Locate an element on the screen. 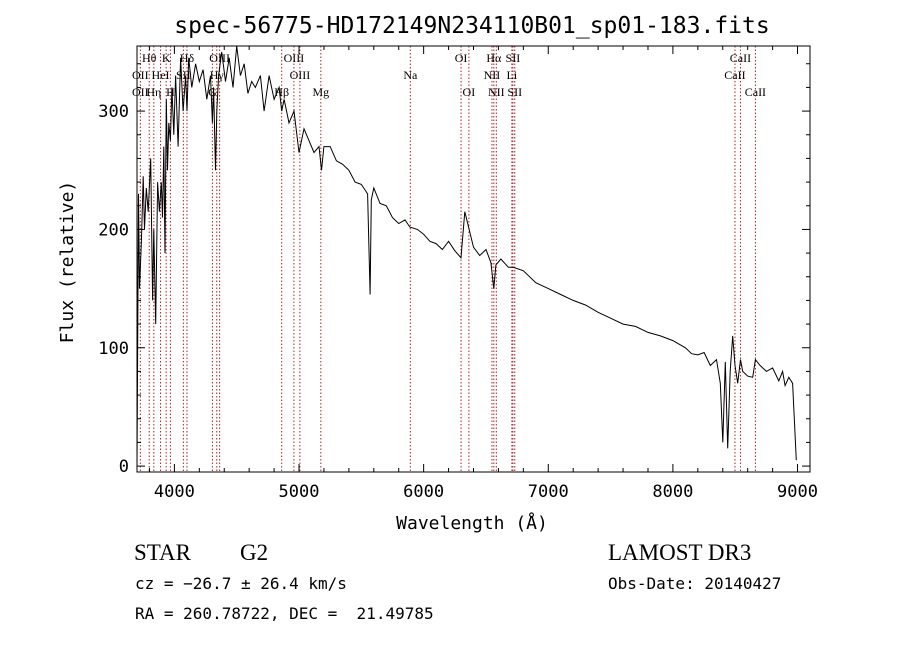  x-tick-label: 6000 is located at coordinates (423, 492).